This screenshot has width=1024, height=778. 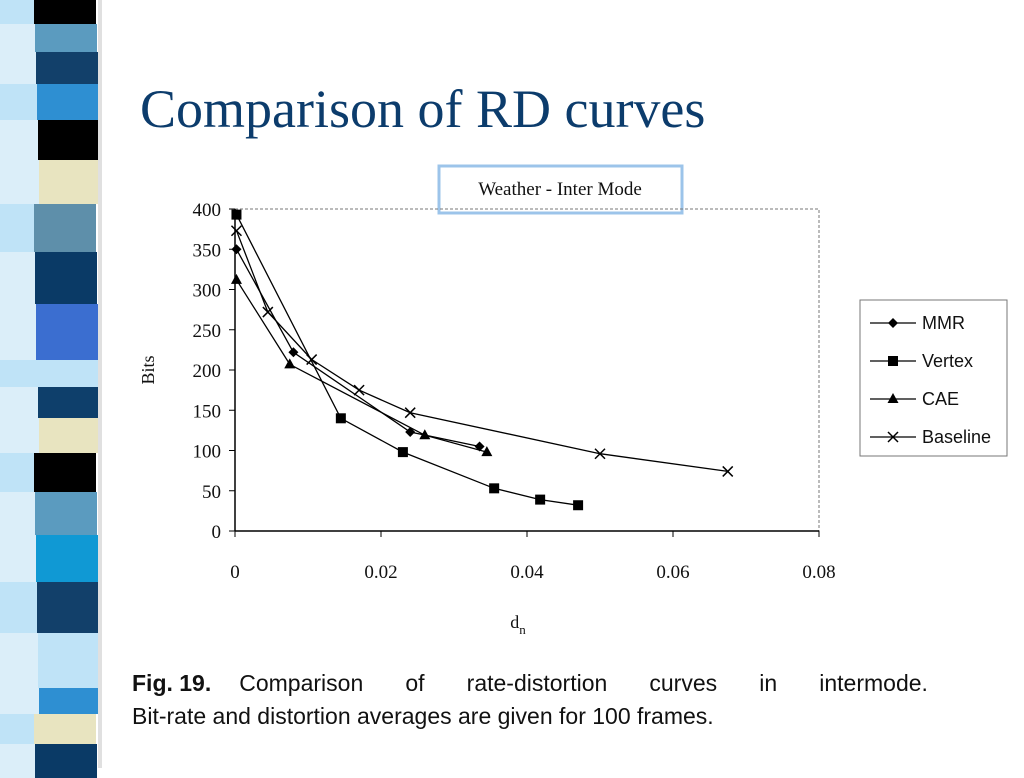 I want to click on chart-title-border, so click(x=560, y=189).